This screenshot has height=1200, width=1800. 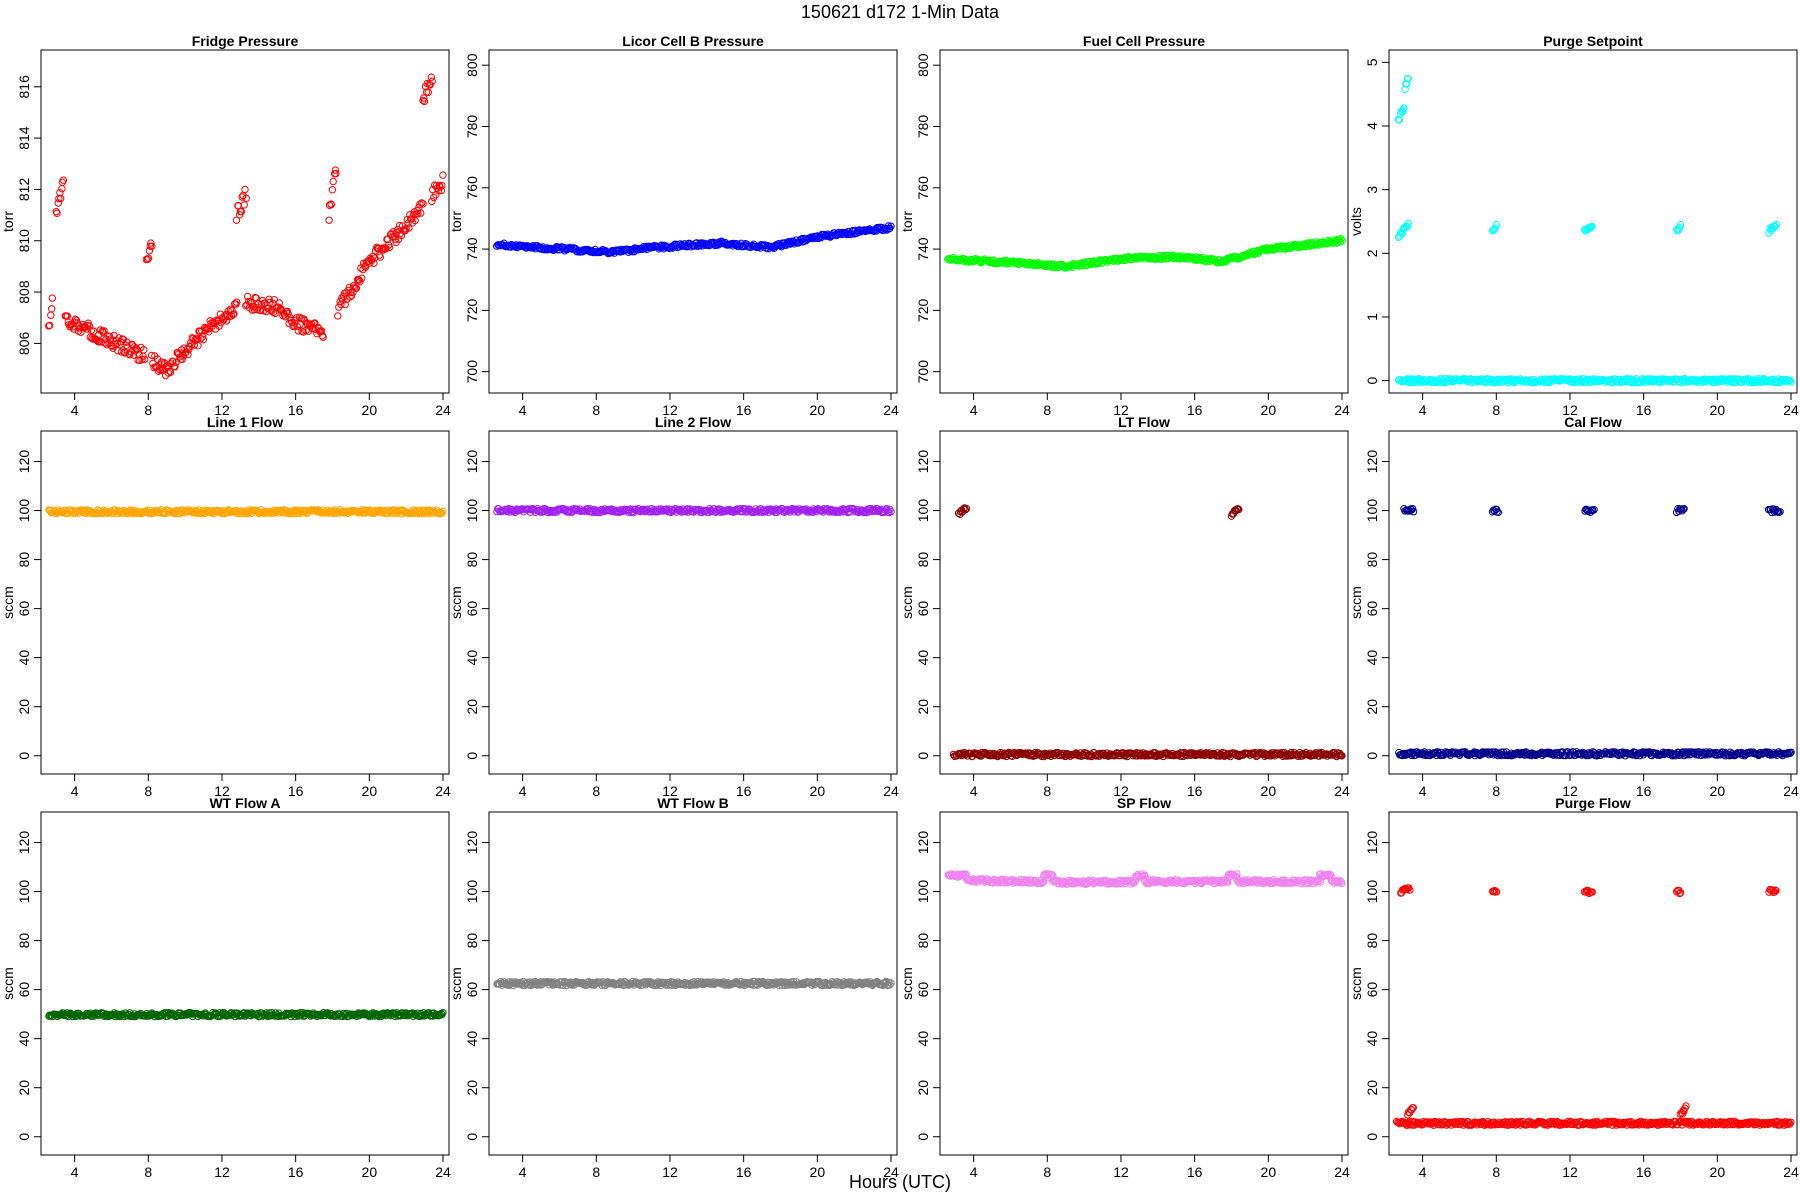 What do you see at coordinates (24, 343) in the screenshot?
I see `y-tick-label: 806` at bounding box center [24, 343].